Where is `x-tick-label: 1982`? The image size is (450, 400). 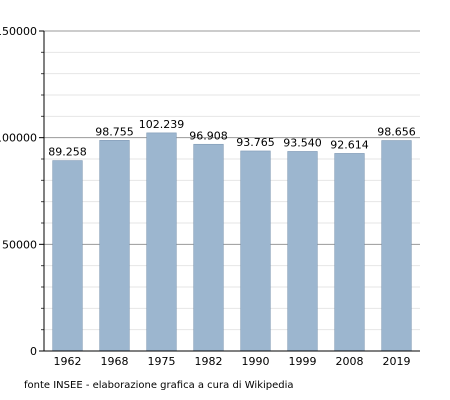 x-tick-label: 1982 is located at coordinates (209, 361).